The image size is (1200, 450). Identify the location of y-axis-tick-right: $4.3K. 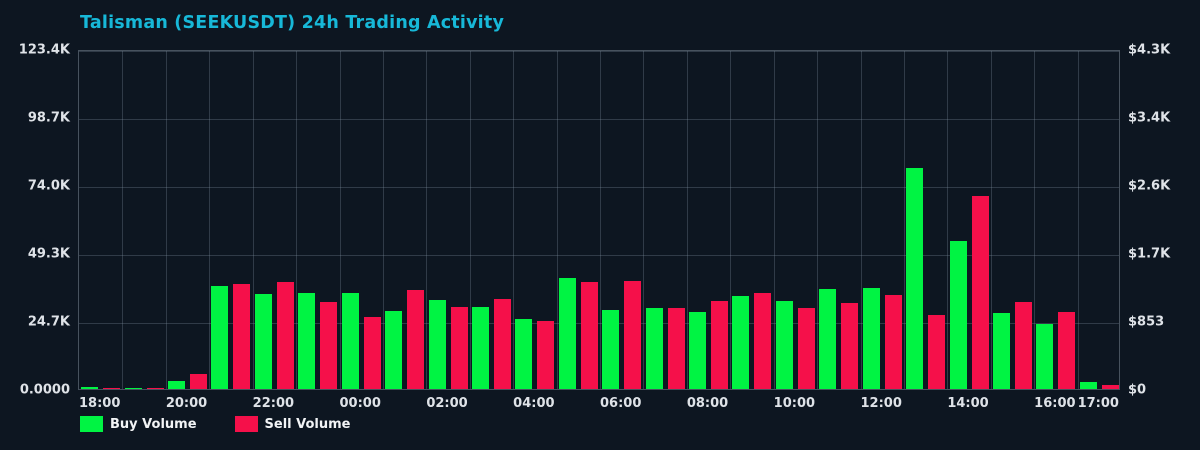
(1149, 50).